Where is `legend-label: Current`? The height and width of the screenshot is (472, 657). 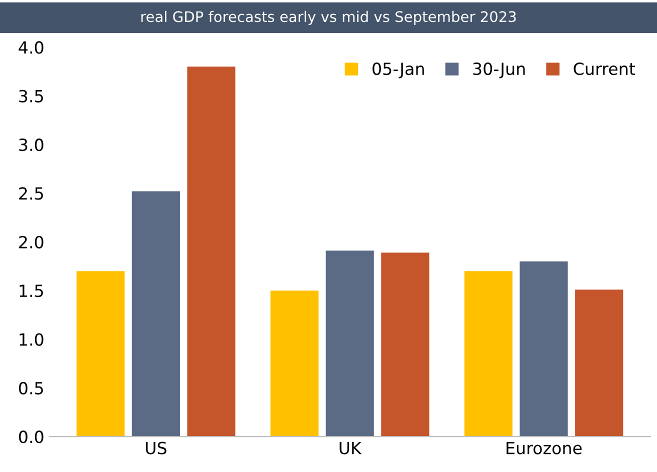 legend-label: Current is located at coordinates (605, 69).